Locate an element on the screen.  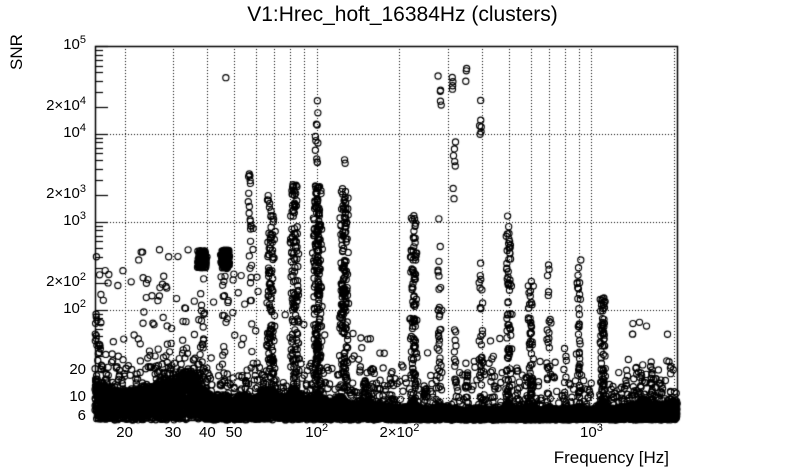
y-tick-label: 20 is located at coordinates (77, 370).